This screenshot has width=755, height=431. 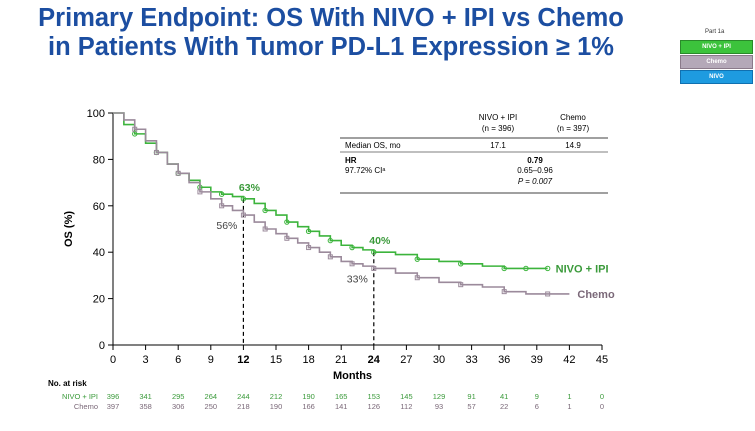 I want to click on part-label: Part 1a, so click(x=715, y=32).